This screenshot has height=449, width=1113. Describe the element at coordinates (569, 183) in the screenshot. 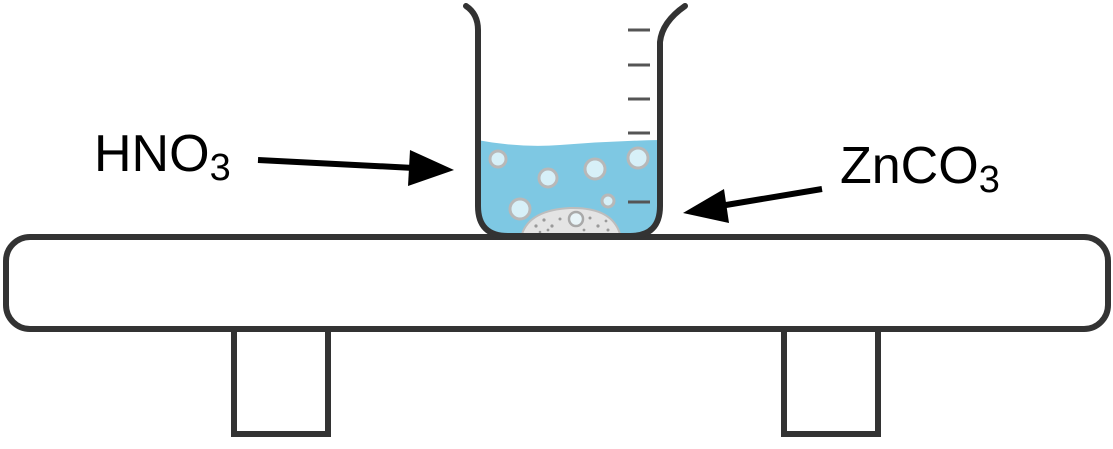

I see `bubbles` at that location.